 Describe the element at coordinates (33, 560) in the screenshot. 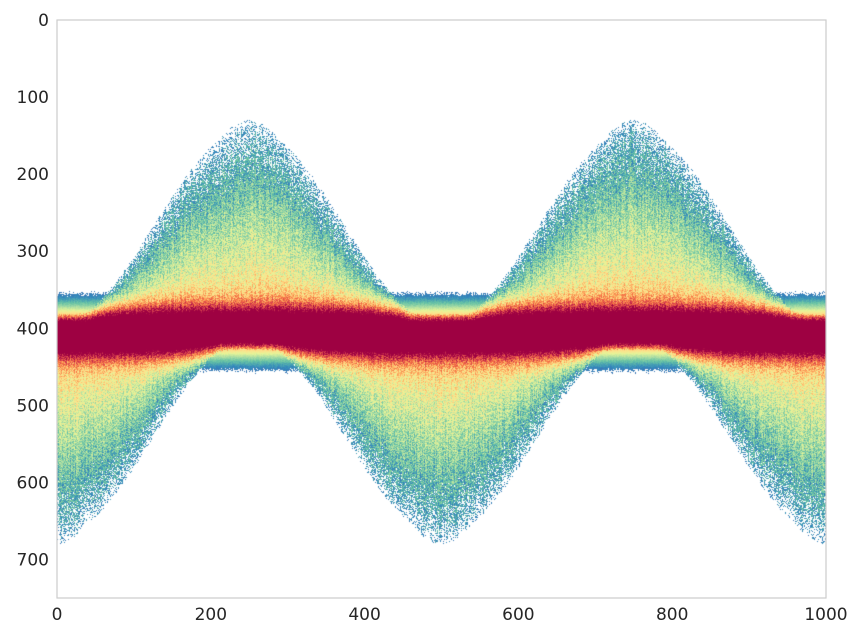

I see `y-tick-label: 700` at that location.